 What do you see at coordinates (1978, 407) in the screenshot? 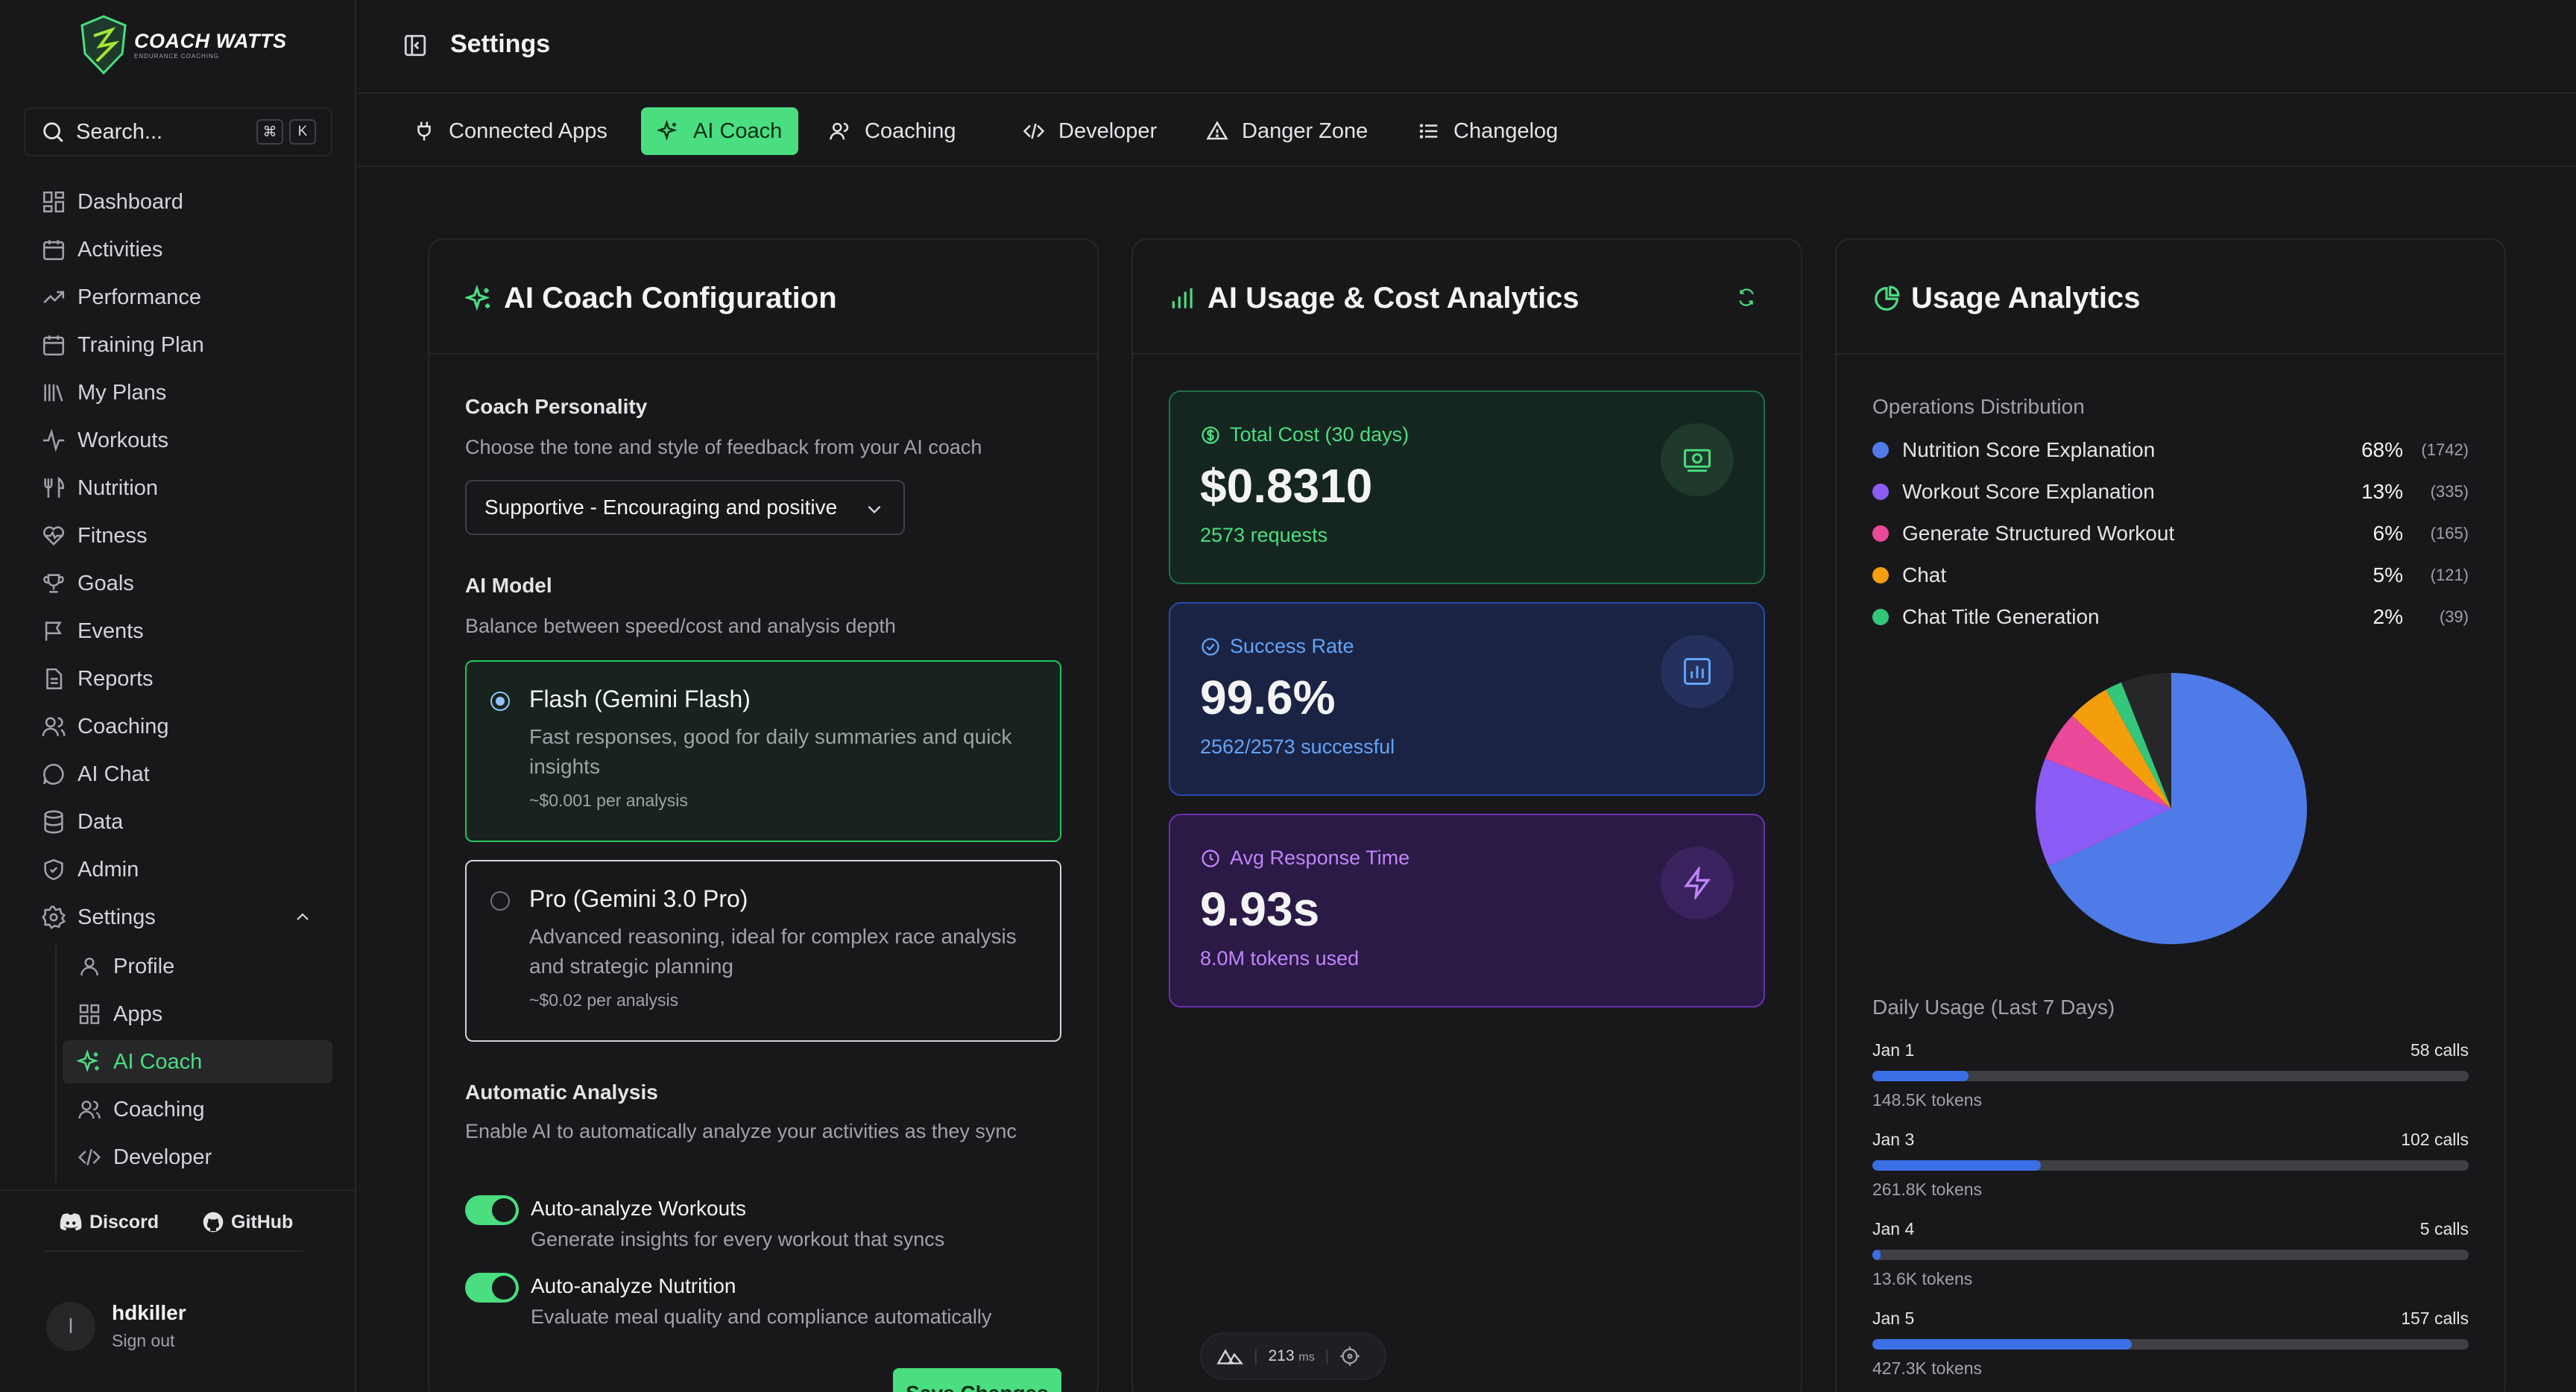
I see `ops-label: Operations Distribution` at bounding box center [1978, 407].